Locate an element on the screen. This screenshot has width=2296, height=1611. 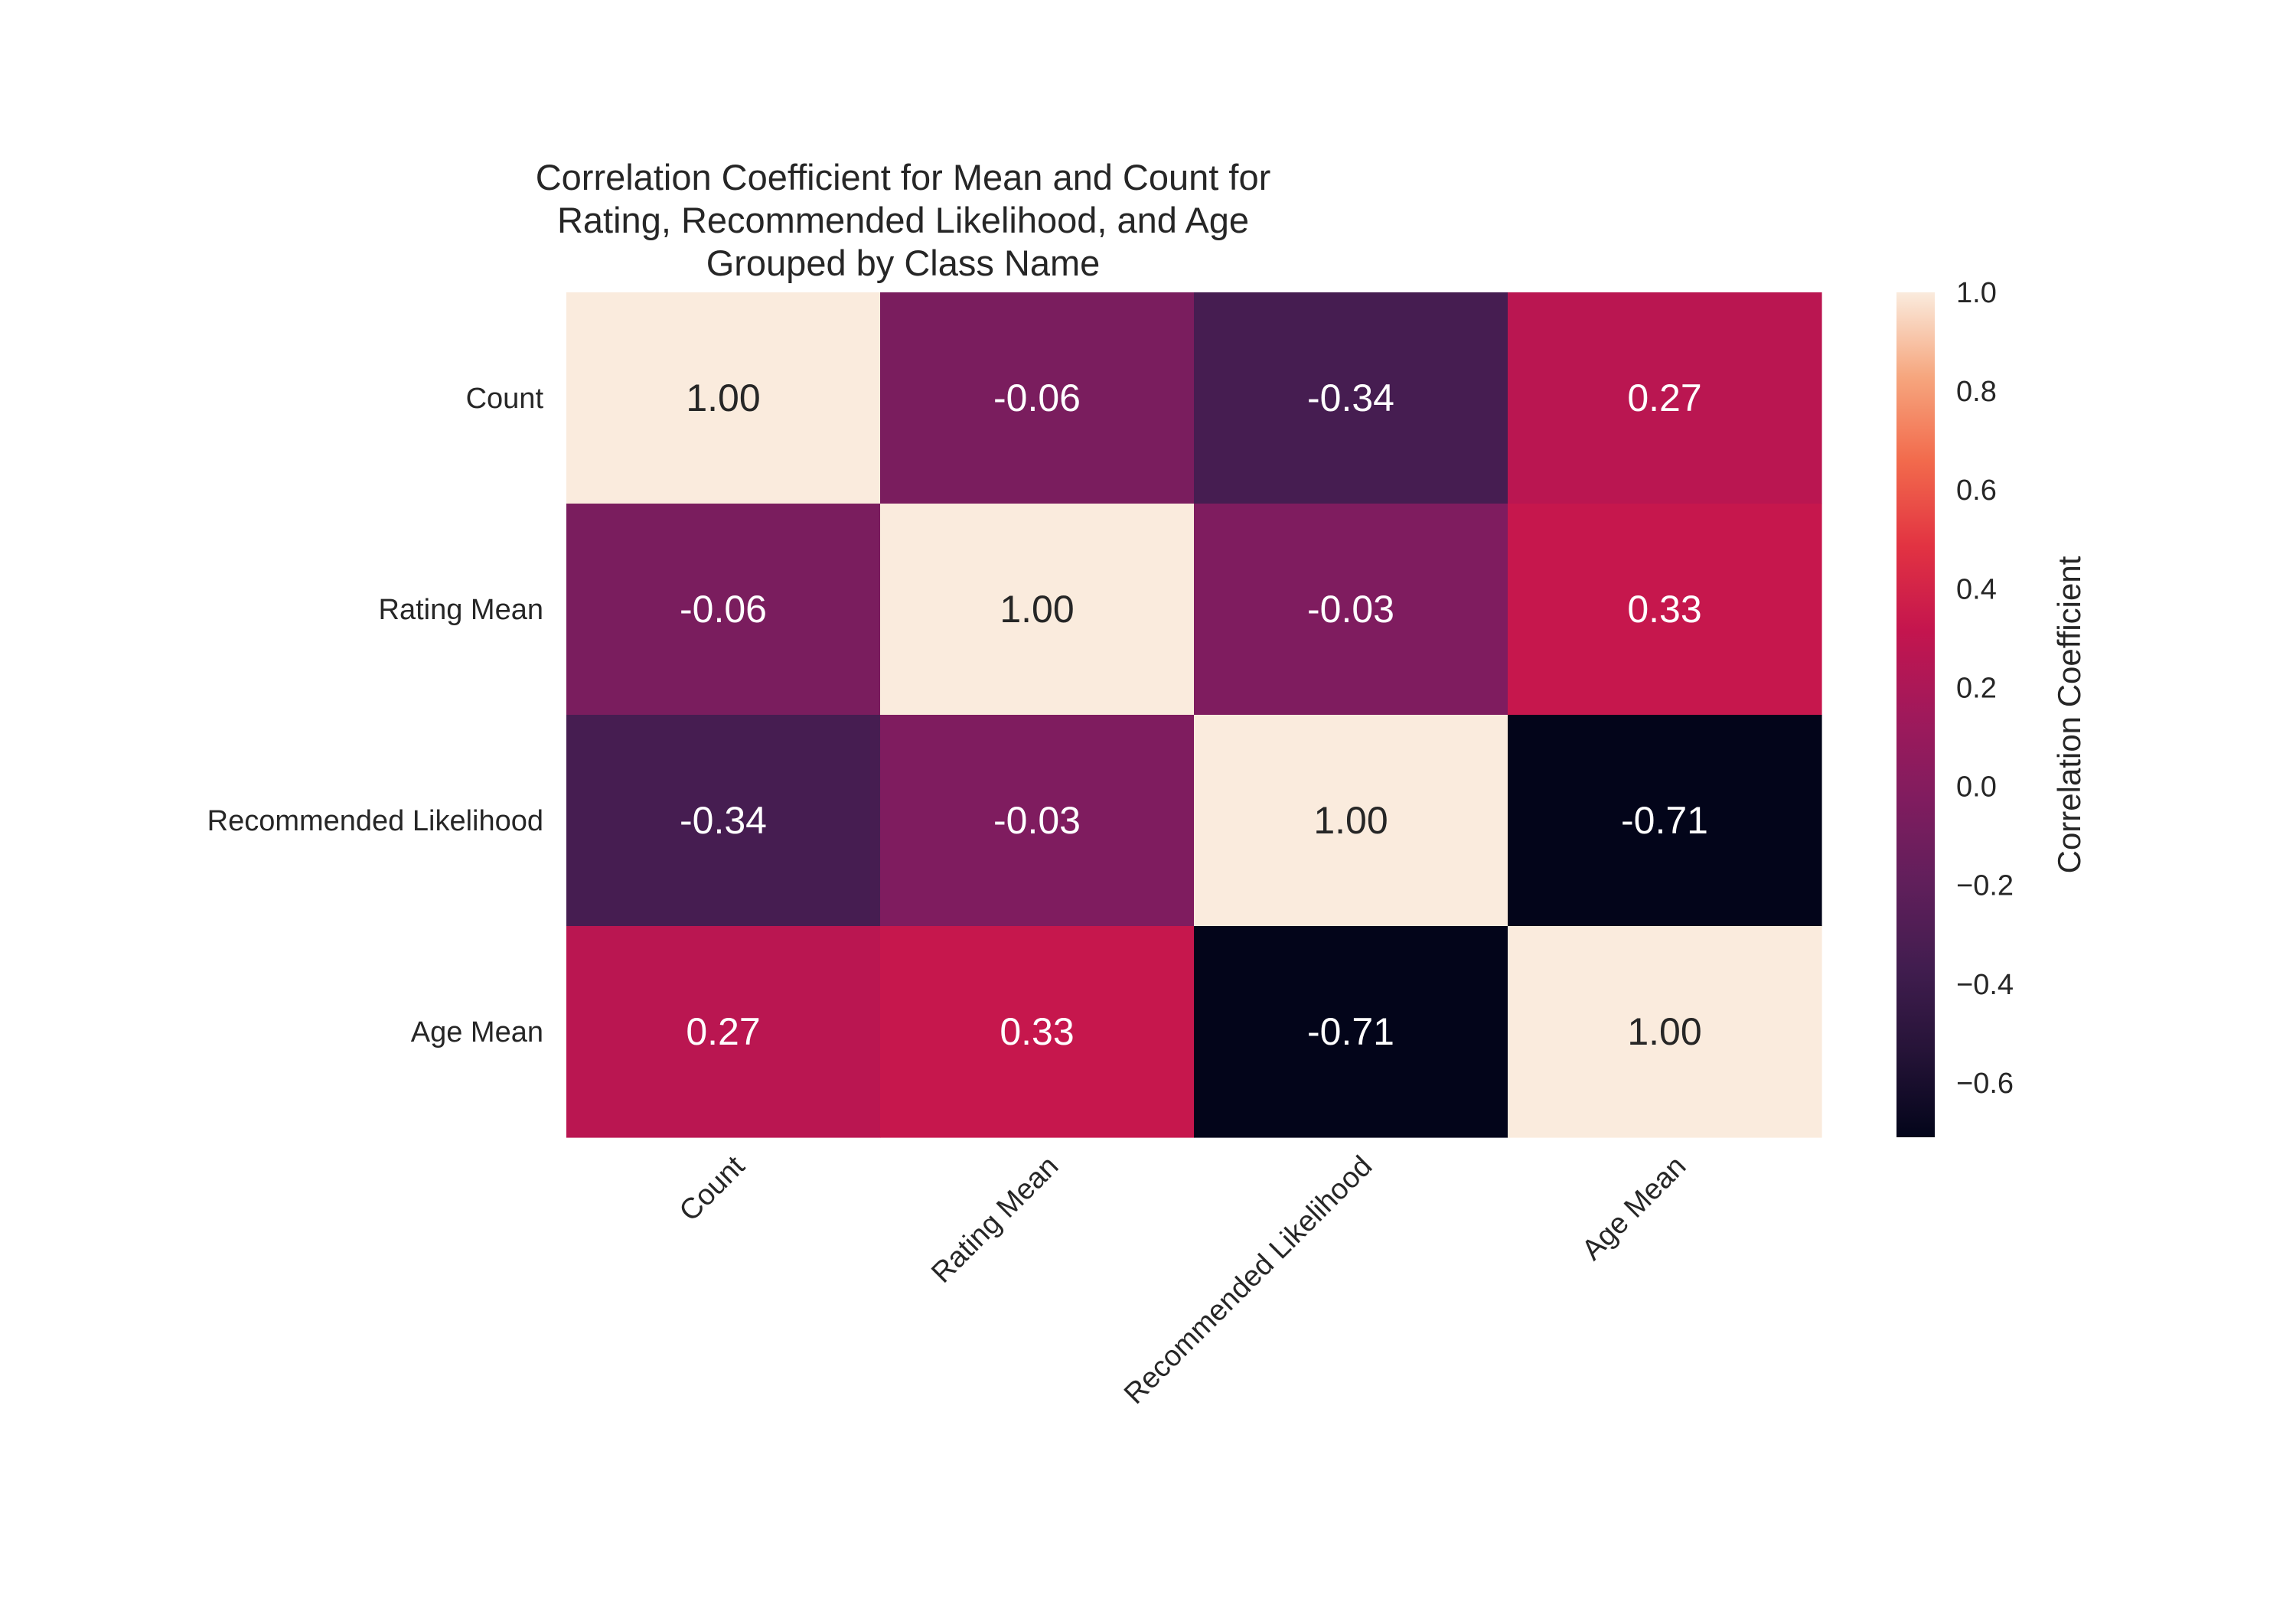
y-tick-label: Age Mean is located at coordinates (477, 1032).